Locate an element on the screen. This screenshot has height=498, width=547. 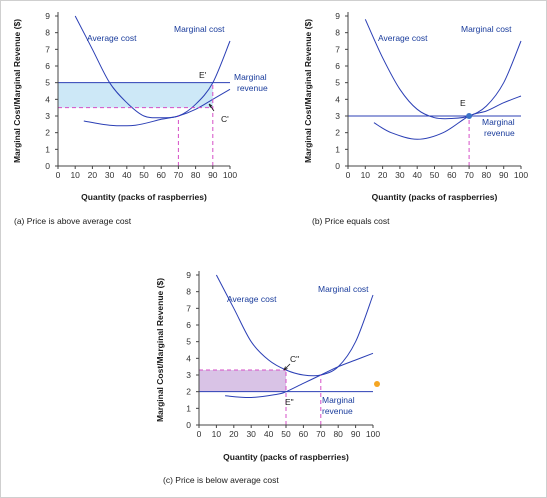
panel-c-ticks: 0 10 20 30 40 50 60 70 80 90 100 0 1 2 3 4 5 6 7 8 9 is located at coordinates (283, 354).